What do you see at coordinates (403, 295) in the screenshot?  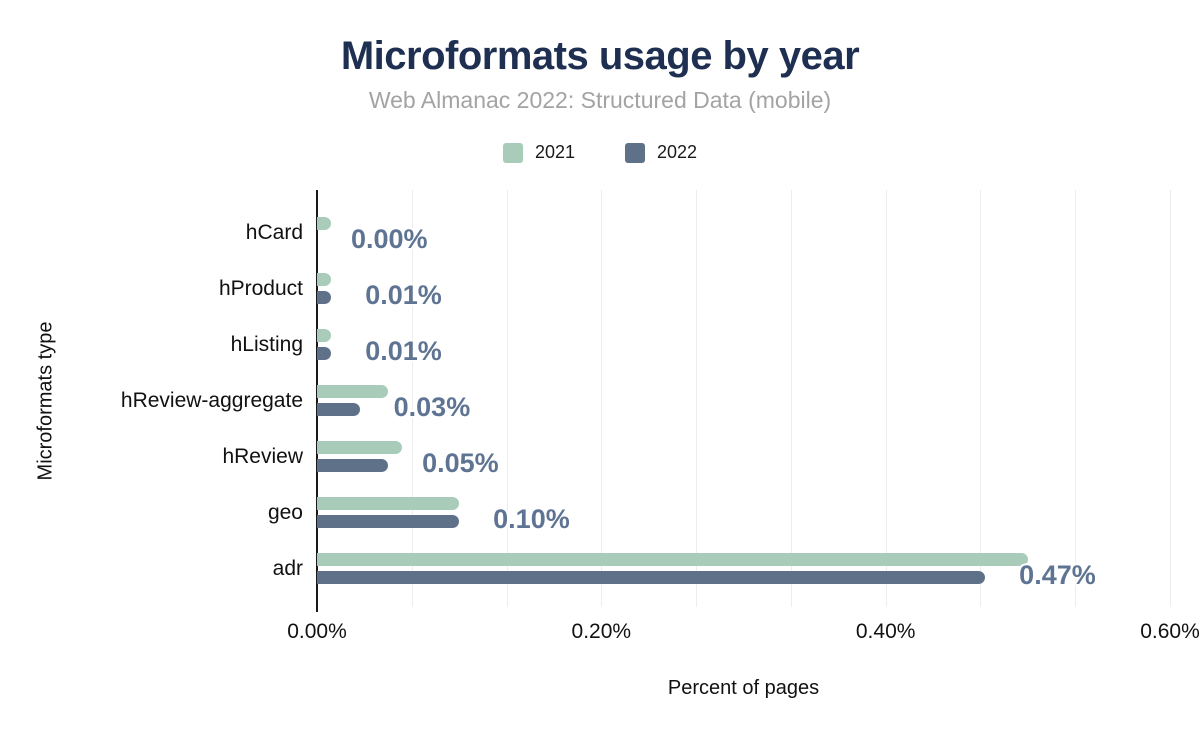 I see `value-label-hProduct: 0.01%` at bounding box center [403, 295].